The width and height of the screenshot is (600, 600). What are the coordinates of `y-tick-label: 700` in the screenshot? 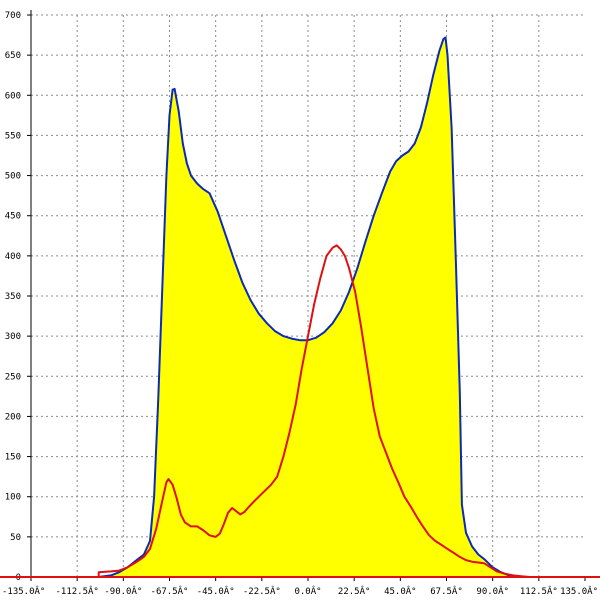 It's located at (13, 16).